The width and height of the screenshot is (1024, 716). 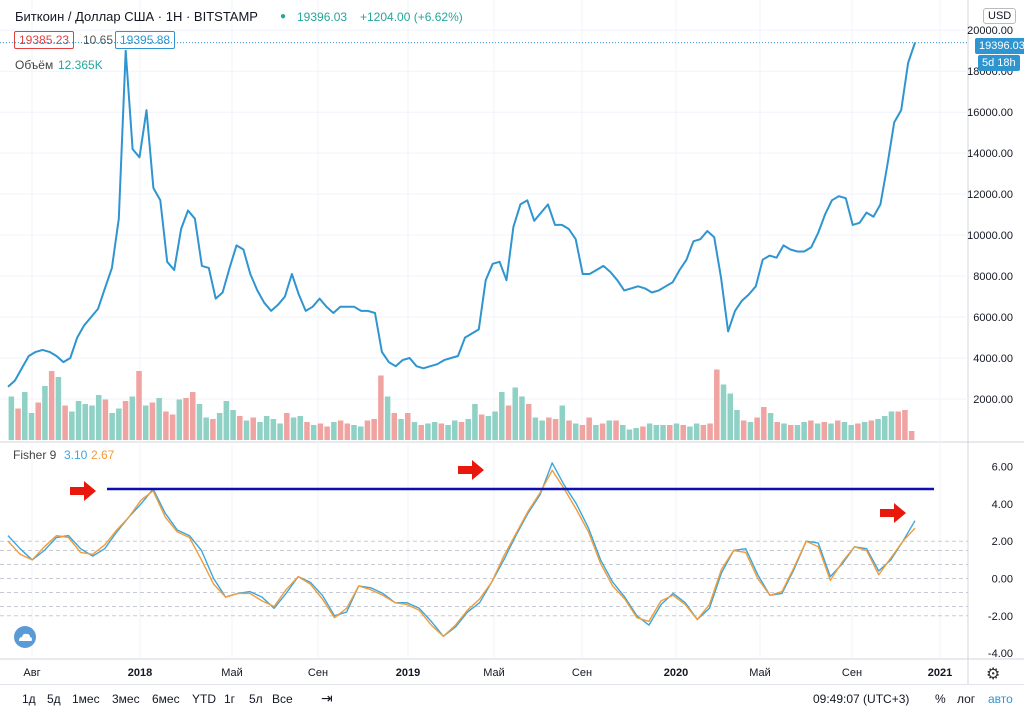 What do you see at coordinates (76, 455) in the screenshot?
I see `fisher-value: 3.10` at bounding box center [76, 455].